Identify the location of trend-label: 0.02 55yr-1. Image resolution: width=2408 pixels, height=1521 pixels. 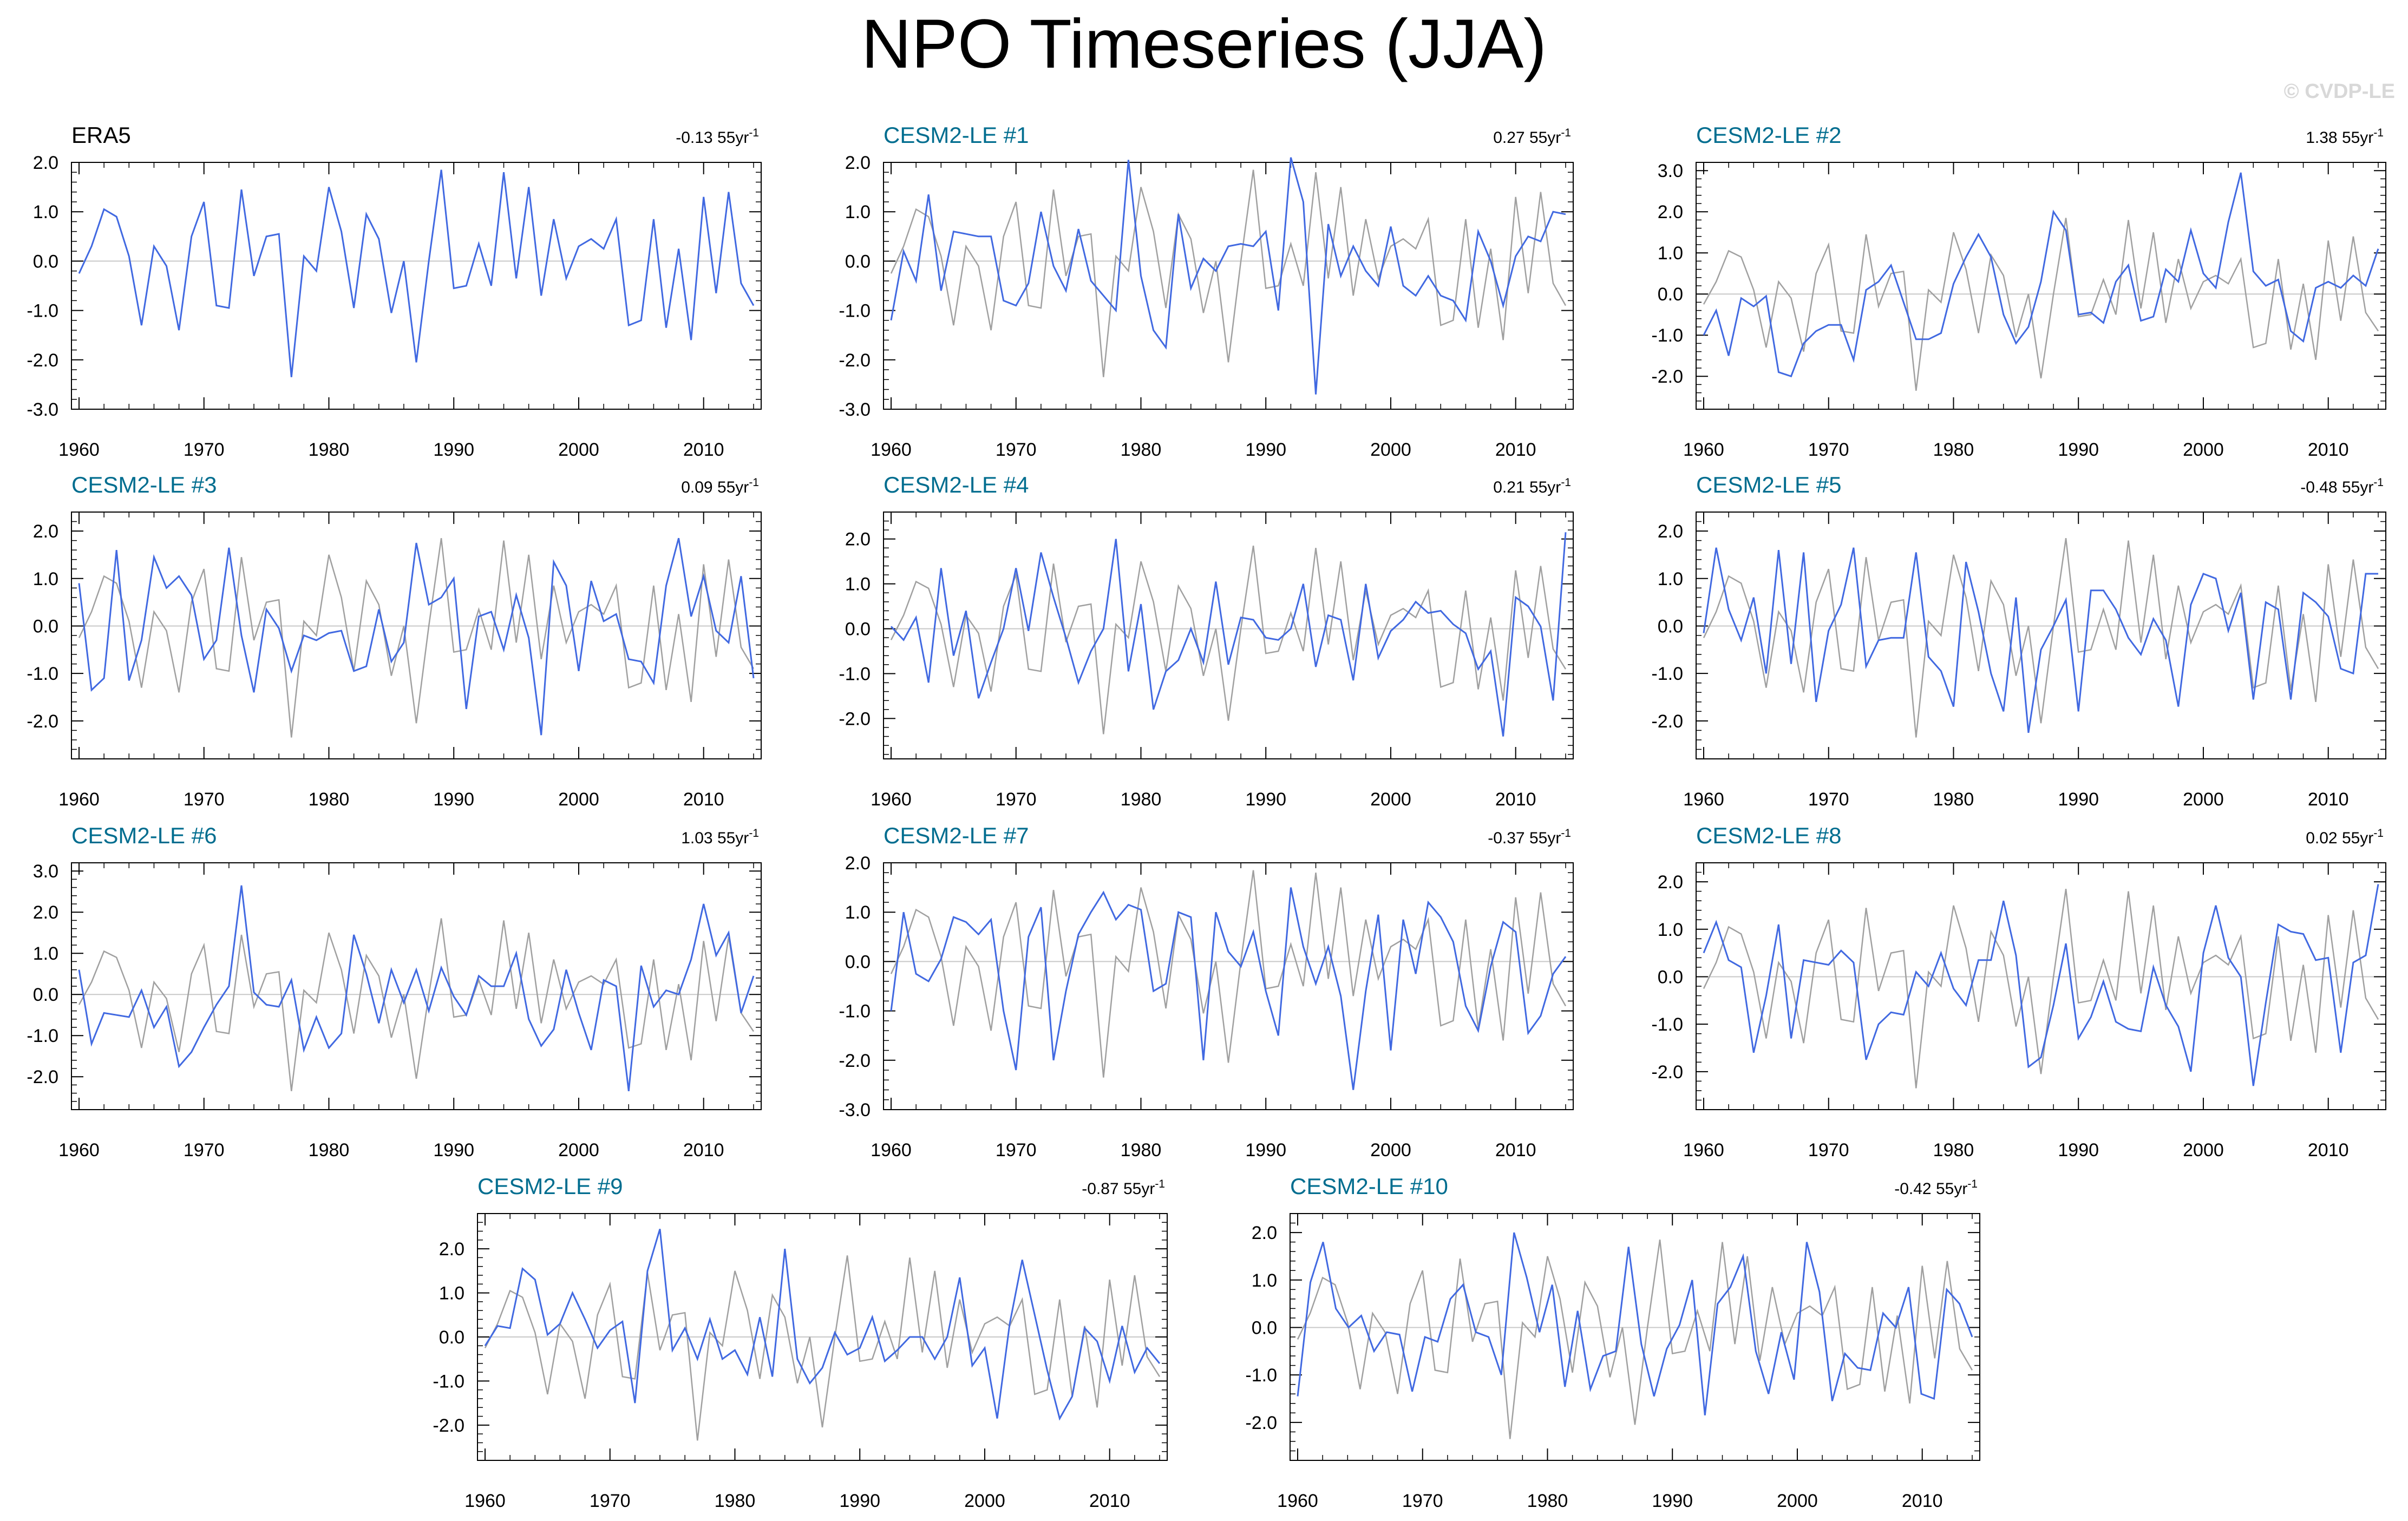
(2345, 837).